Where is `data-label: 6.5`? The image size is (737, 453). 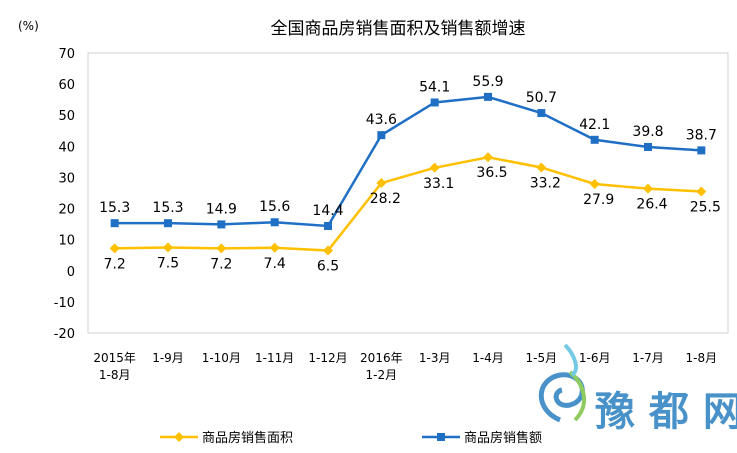
data-label: 6.5 is located at coordinates (328, 267).